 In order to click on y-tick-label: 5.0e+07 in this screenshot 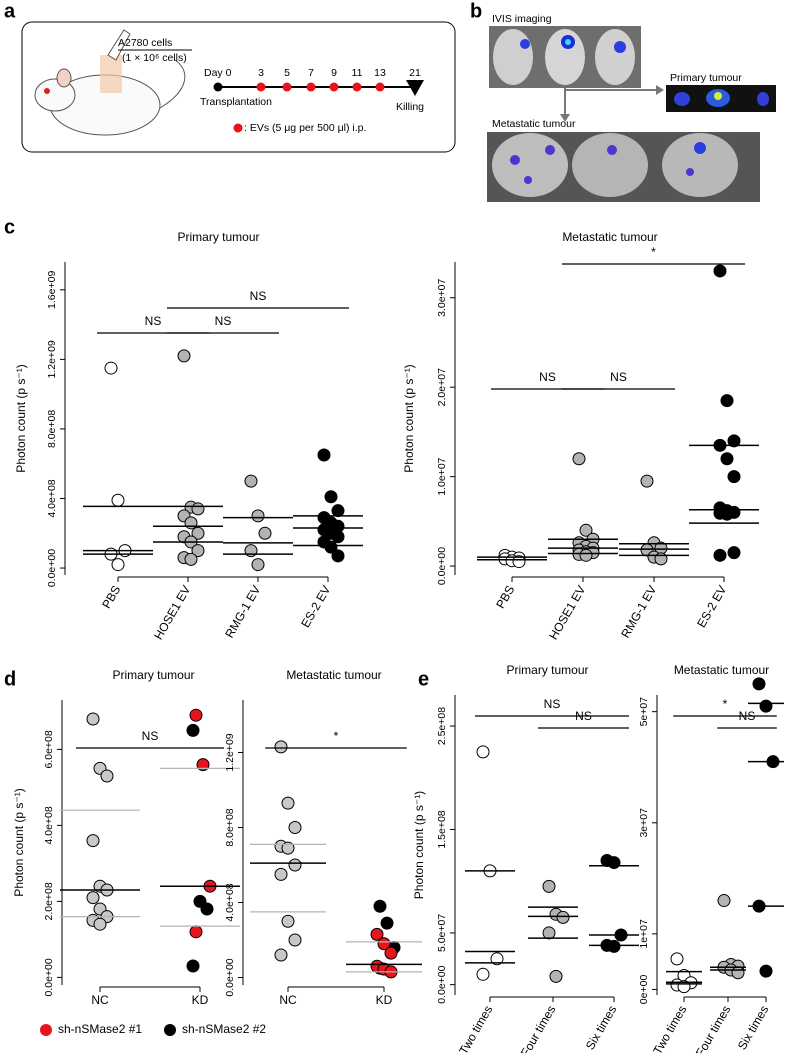, I will do `click(442, 933)`.